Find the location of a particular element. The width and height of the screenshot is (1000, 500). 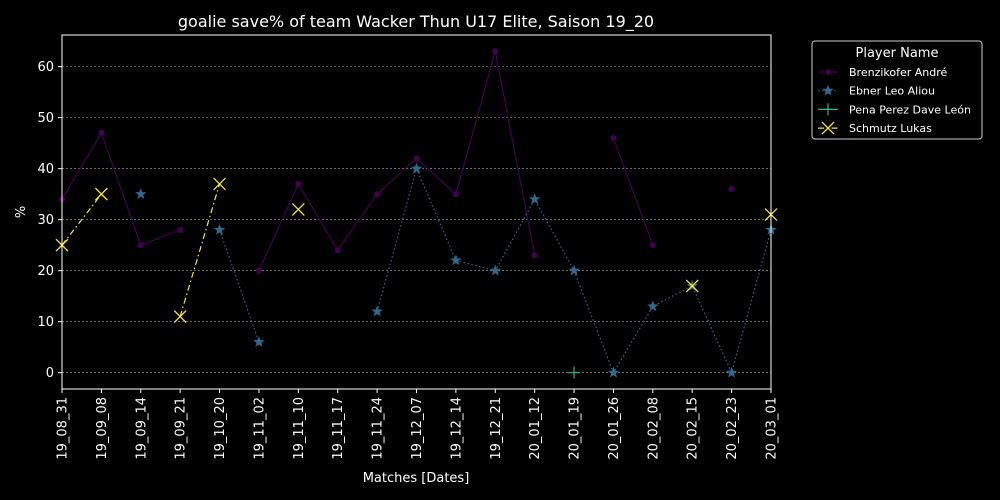

legend-item: Pena Perez Dave León is located at coordinates (894, 109).